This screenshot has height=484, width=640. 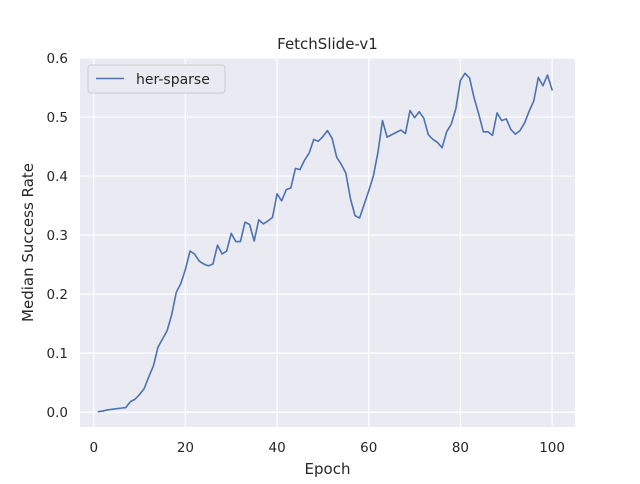 I want to click on y-axis-label: Median Success Rate, so click(x=28, y=242).